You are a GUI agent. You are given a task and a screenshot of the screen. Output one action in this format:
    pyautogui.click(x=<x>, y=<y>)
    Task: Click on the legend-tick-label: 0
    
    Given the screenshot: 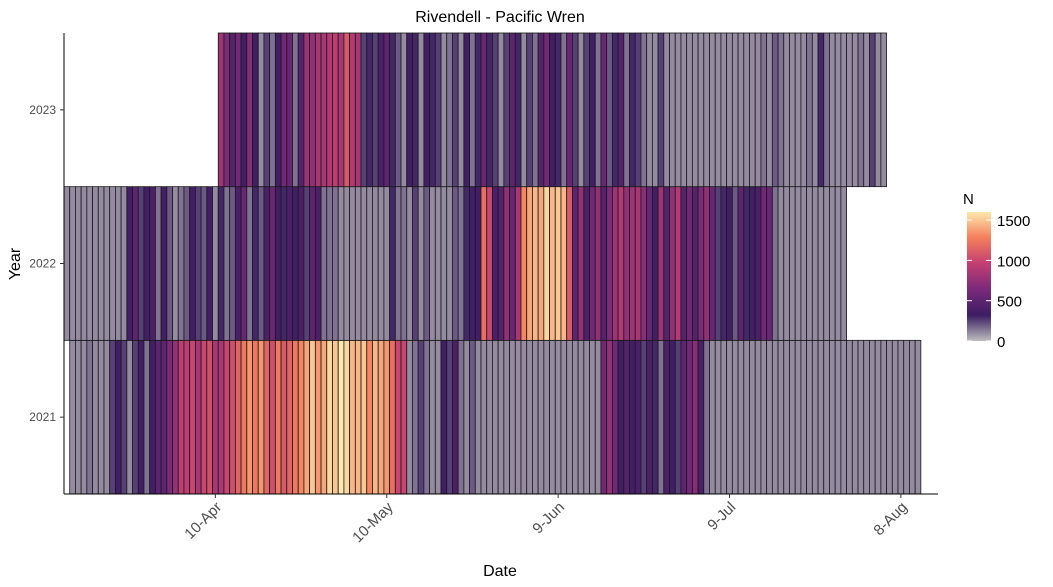 What is the action you would take?
    pyautogui.click(x=1001, y=342)
    